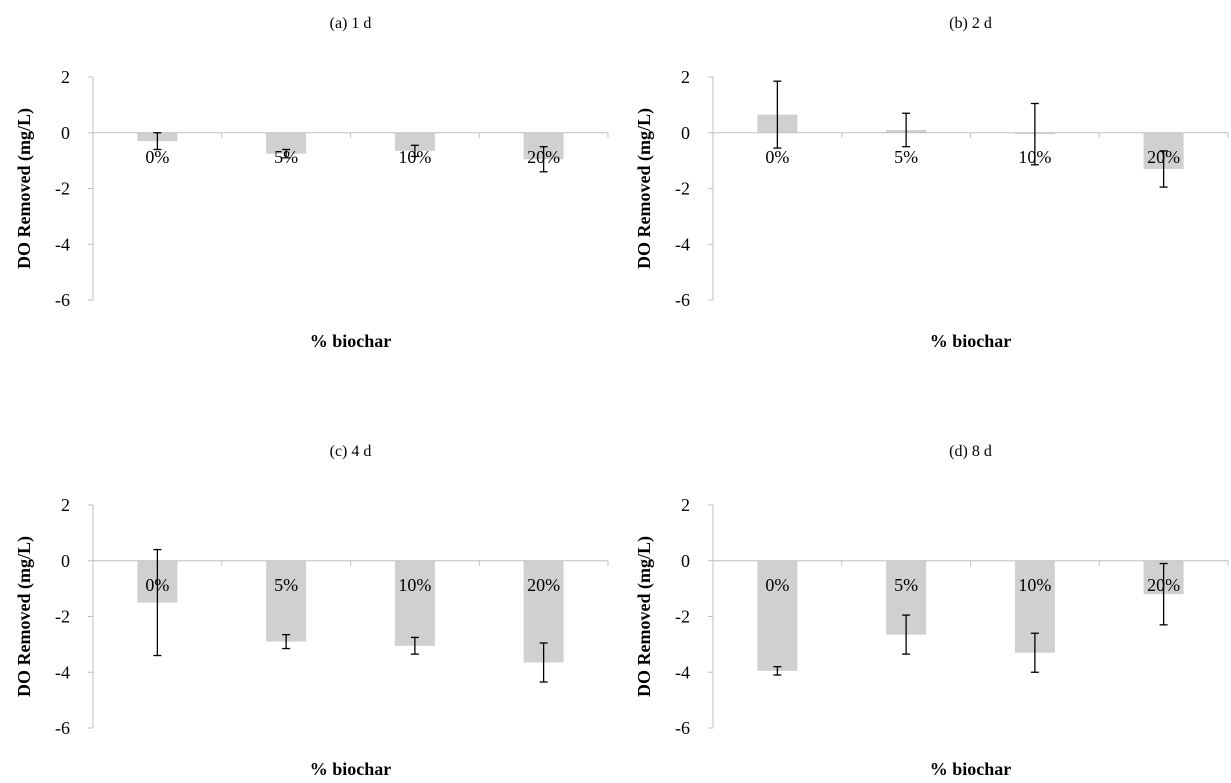  I want to click on chart-title: (c) 4 d, so click(351, 451).